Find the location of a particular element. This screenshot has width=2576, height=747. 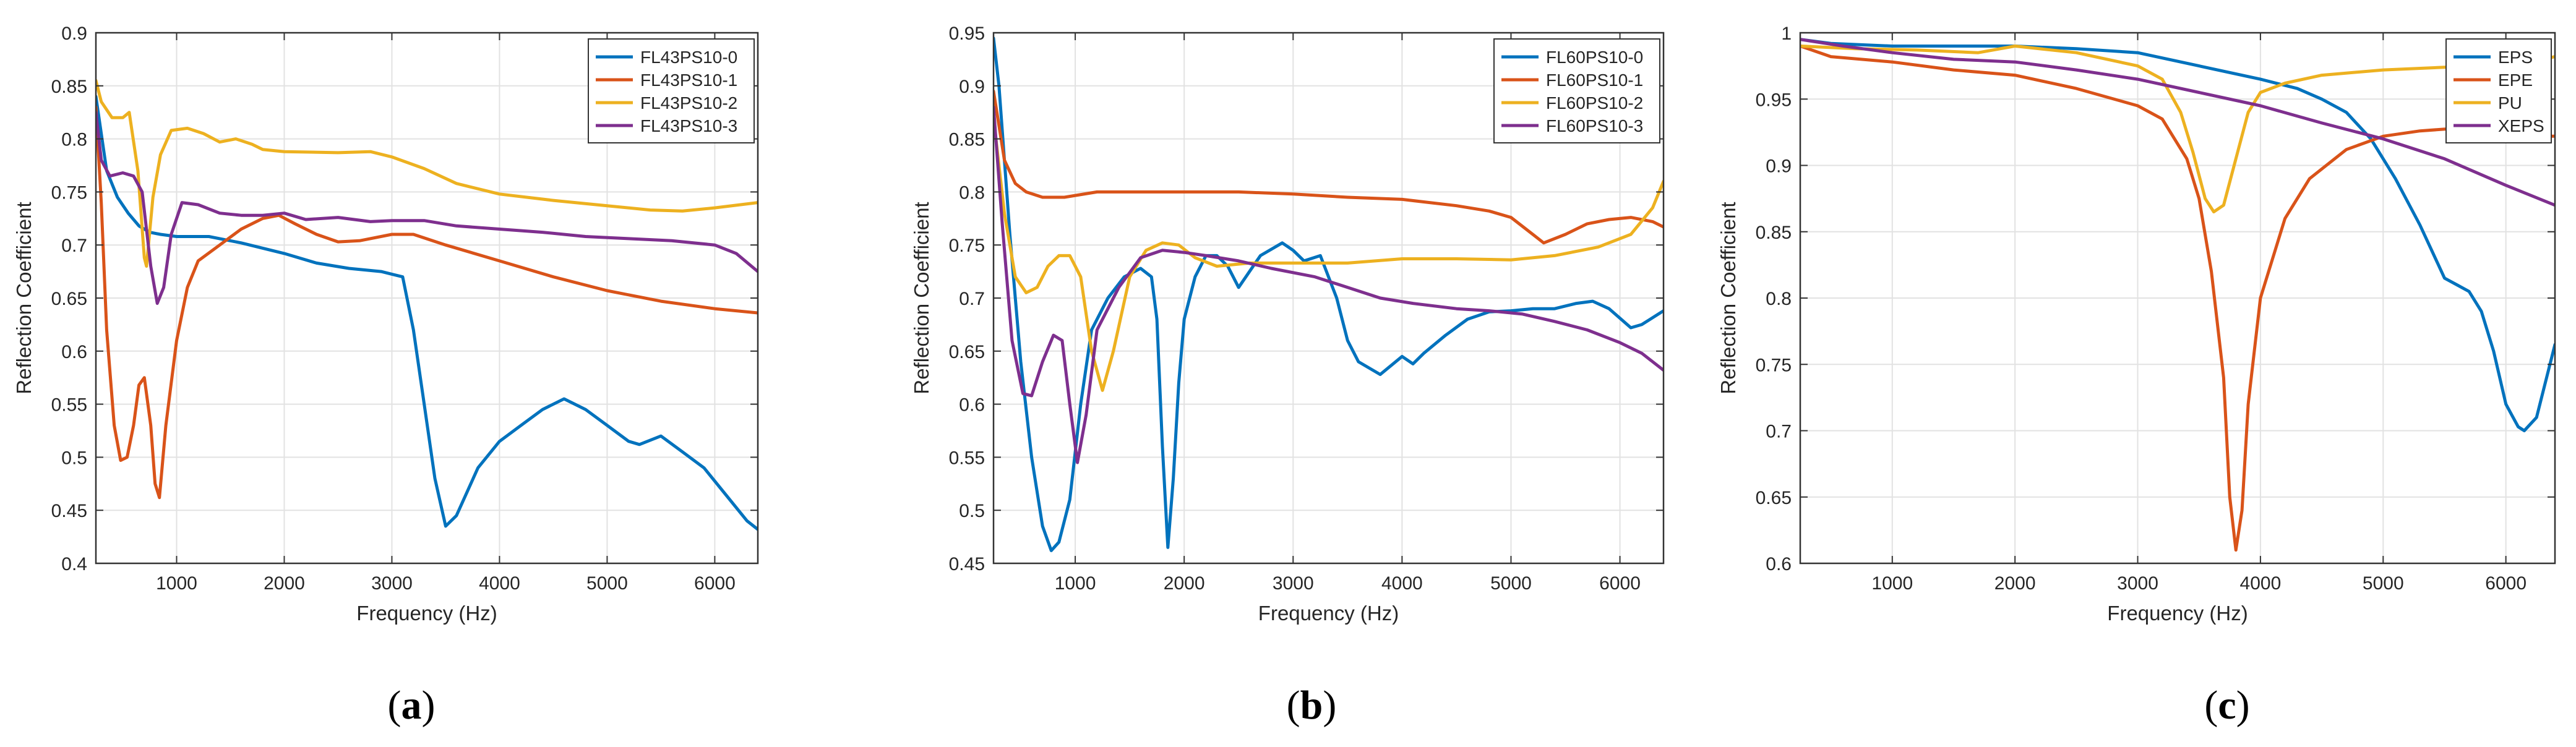

caption-letter: a is located at coordinates (411, 705).